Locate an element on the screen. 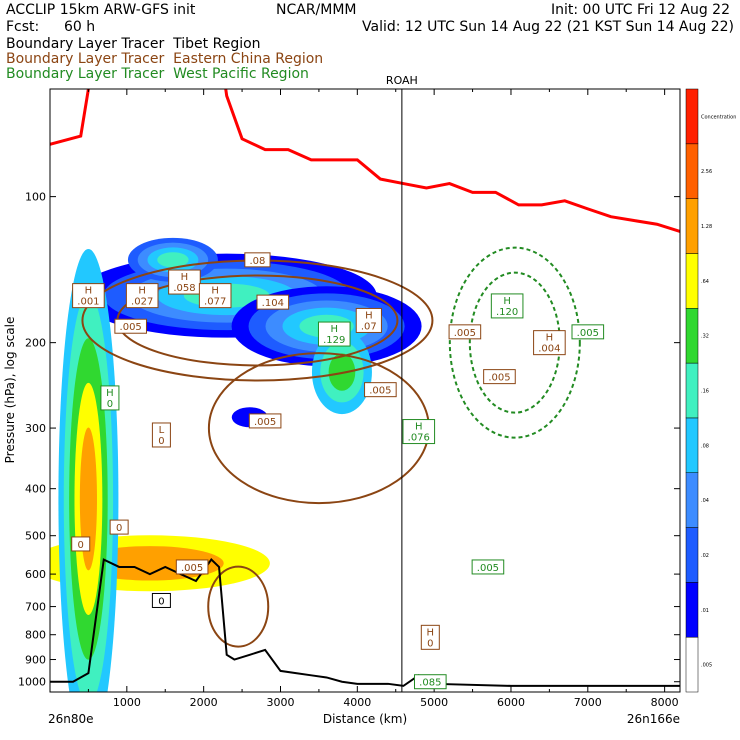 This screenshot has height=740, width=740. y-tick-label: 200 is located at coordinates (35, 343).